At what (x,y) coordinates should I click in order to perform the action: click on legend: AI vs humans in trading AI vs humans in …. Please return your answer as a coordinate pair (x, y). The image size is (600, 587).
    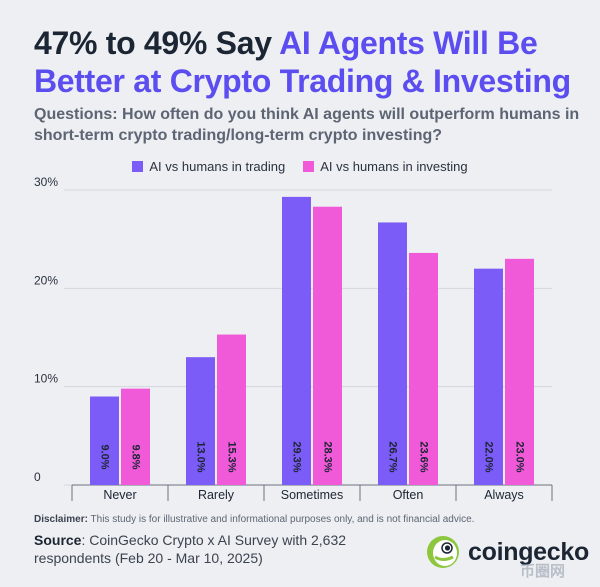
    Looking at the image, I should click on (300, 166).